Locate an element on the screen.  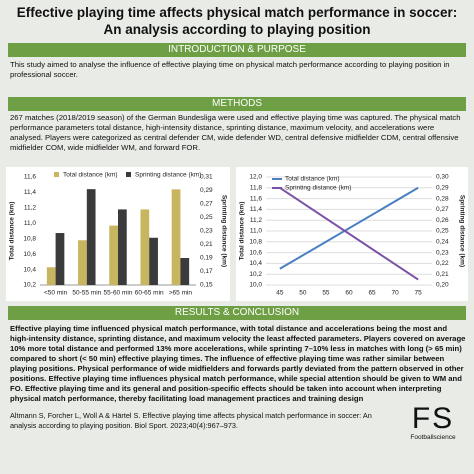
x-tick-label: 45 is located at coordinates (280, 293).